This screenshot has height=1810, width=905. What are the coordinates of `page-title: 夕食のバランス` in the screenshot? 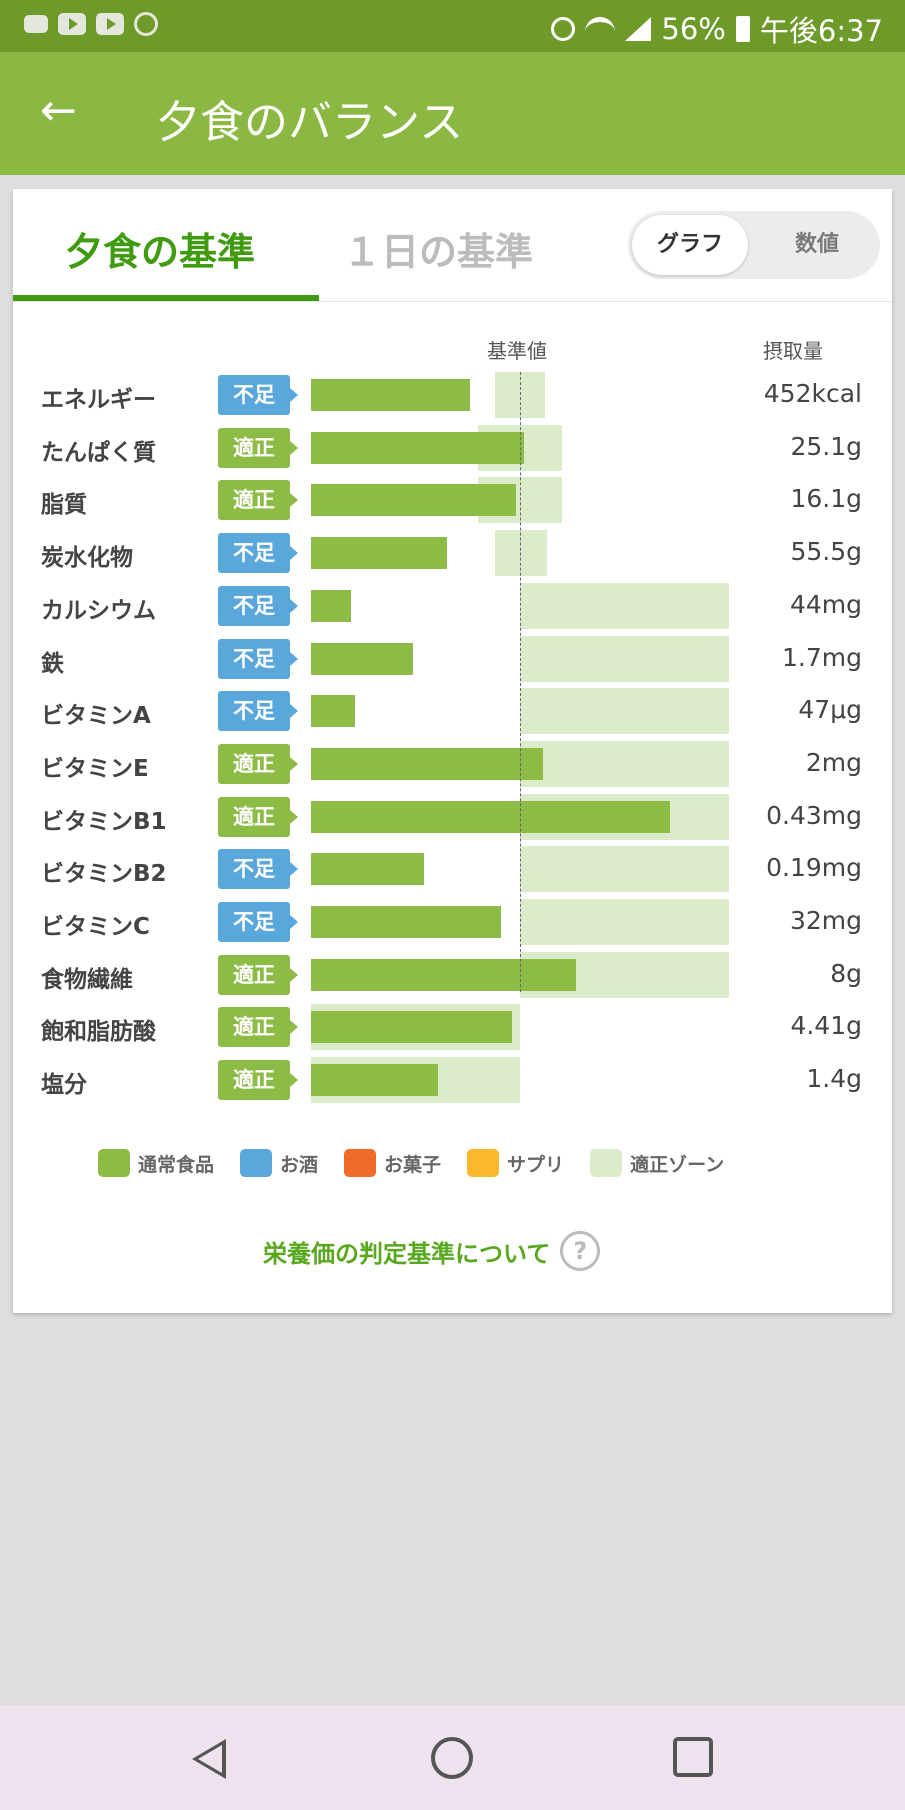 It's located at (310, 122).